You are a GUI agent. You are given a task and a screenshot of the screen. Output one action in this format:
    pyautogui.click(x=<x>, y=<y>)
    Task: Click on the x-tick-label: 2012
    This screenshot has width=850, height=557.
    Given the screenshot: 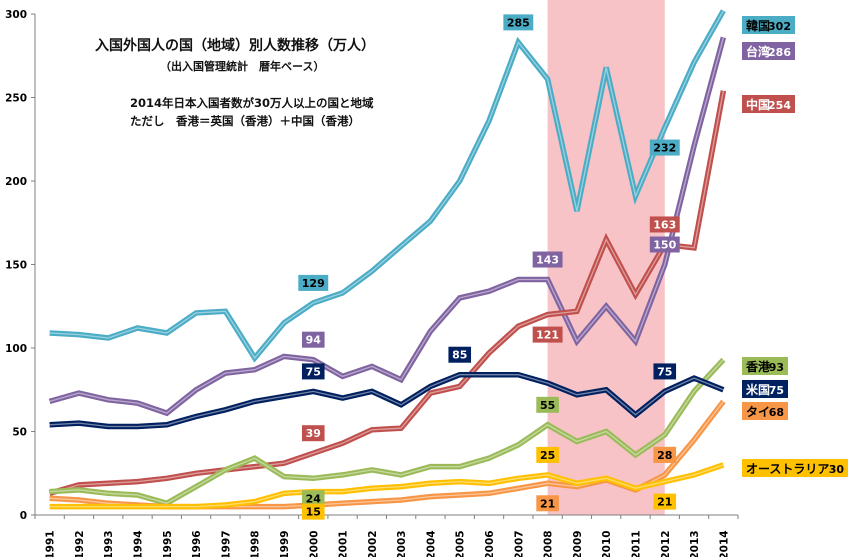 What is the action you would take?
    pyautogui.click(x=666, y=543)
    